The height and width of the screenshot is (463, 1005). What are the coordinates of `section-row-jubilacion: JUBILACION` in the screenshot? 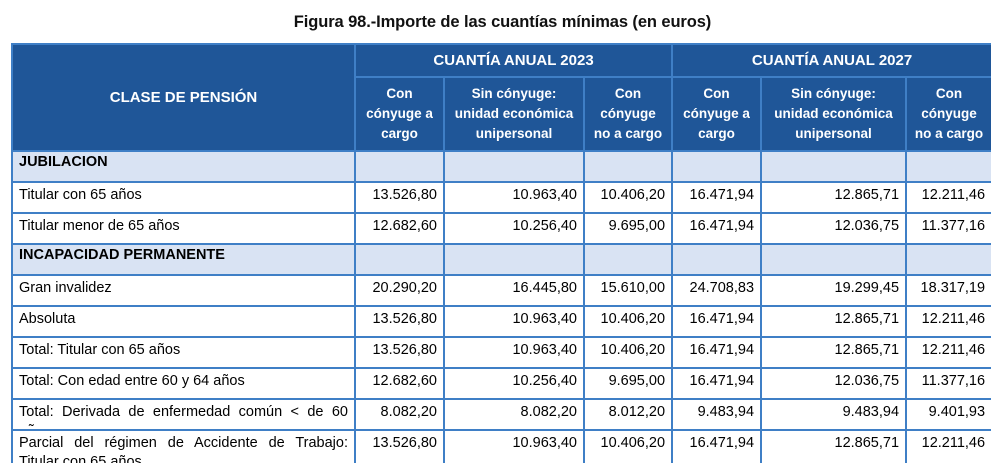 It's located at (501, 166).